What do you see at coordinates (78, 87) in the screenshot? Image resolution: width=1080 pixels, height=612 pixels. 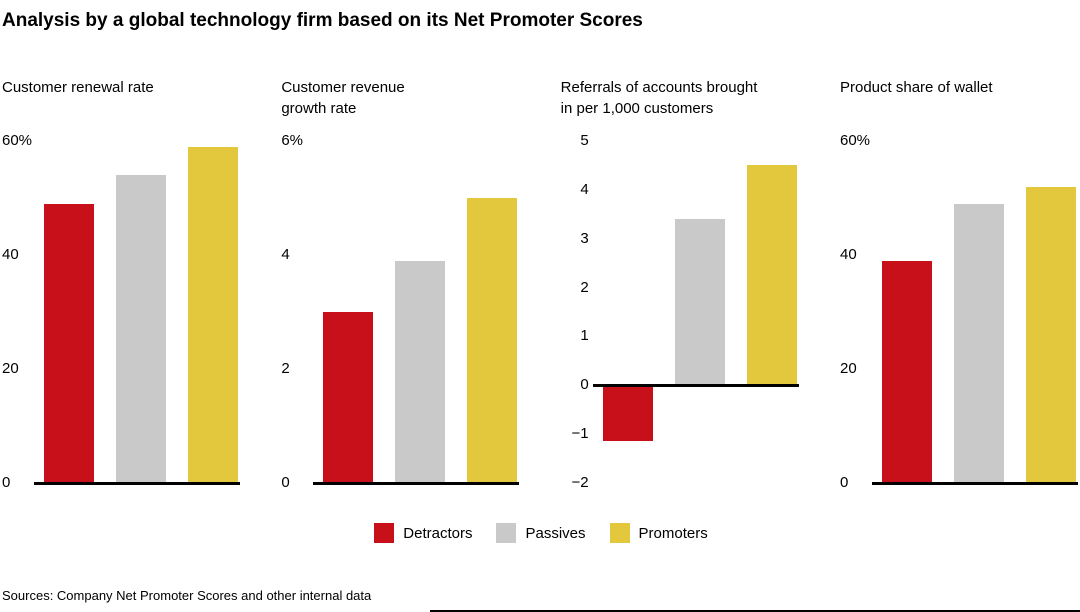 I see `chart-title: Customer renewal rate` at bounding box center [78, 87].